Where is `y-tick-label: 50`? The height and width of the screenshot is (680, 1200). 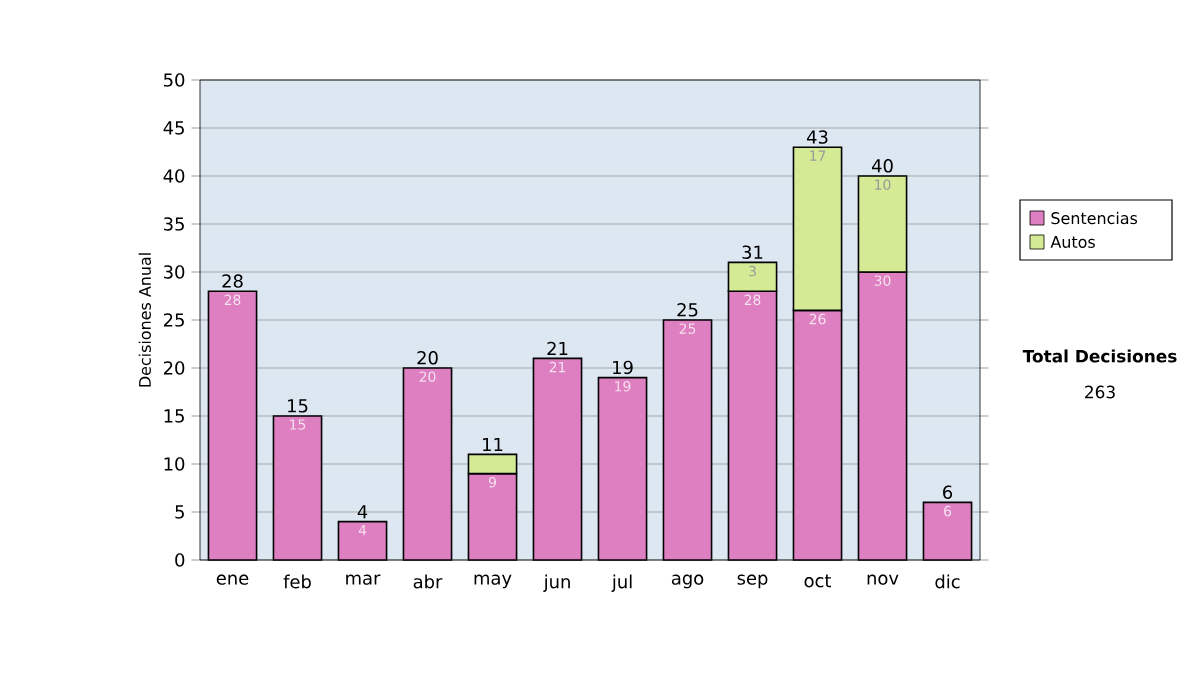 y-tick-label: 50 is located at coordinates (174, 80).